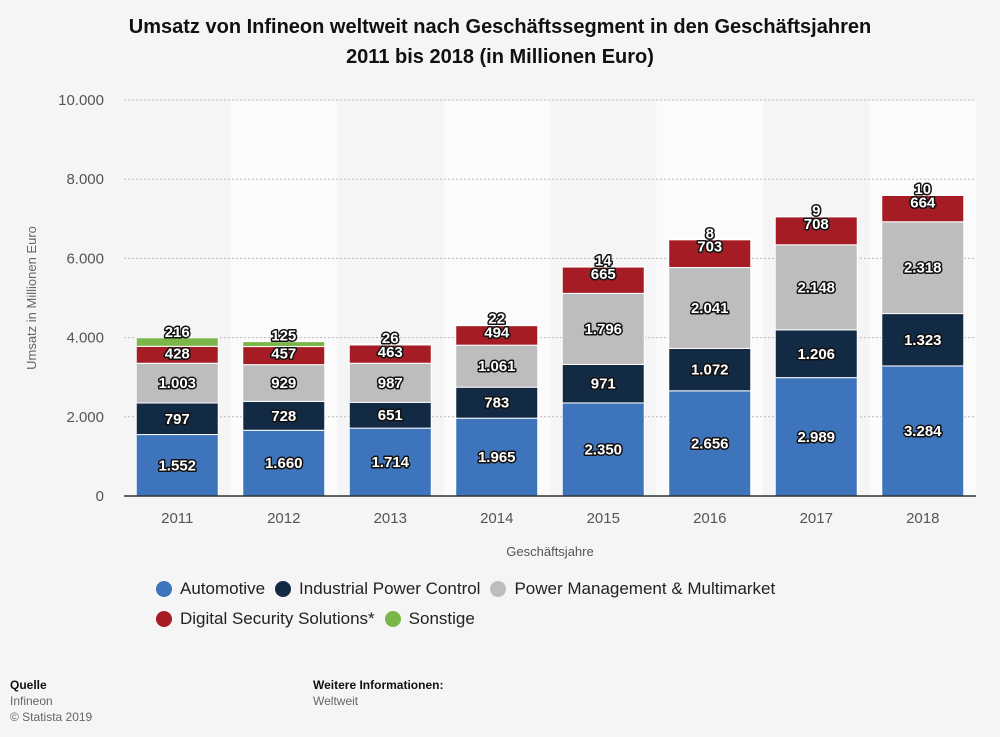 This screenshot has width=1000, height=737. What do you see at coordinates (31, 298) in the screenshot?
I see `y-axis-title: Umsatz in Millionen Euro` at bounding box center [31, 298].